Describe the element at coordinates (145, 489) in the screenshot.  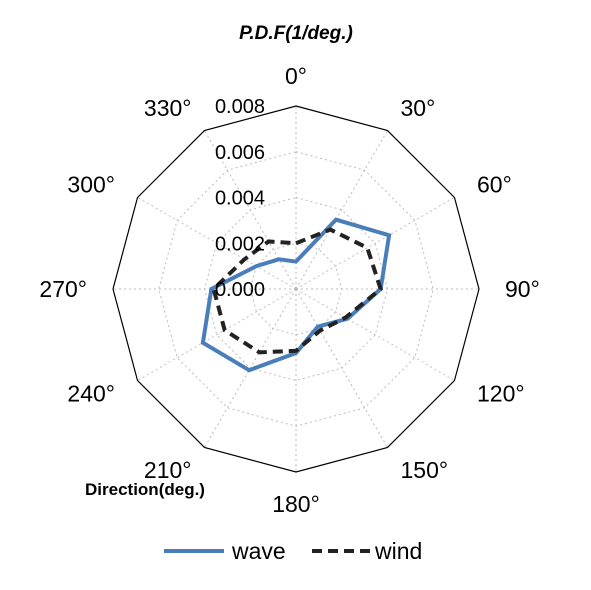
I see `x-axis-label: Direction(deg.)` at that location.